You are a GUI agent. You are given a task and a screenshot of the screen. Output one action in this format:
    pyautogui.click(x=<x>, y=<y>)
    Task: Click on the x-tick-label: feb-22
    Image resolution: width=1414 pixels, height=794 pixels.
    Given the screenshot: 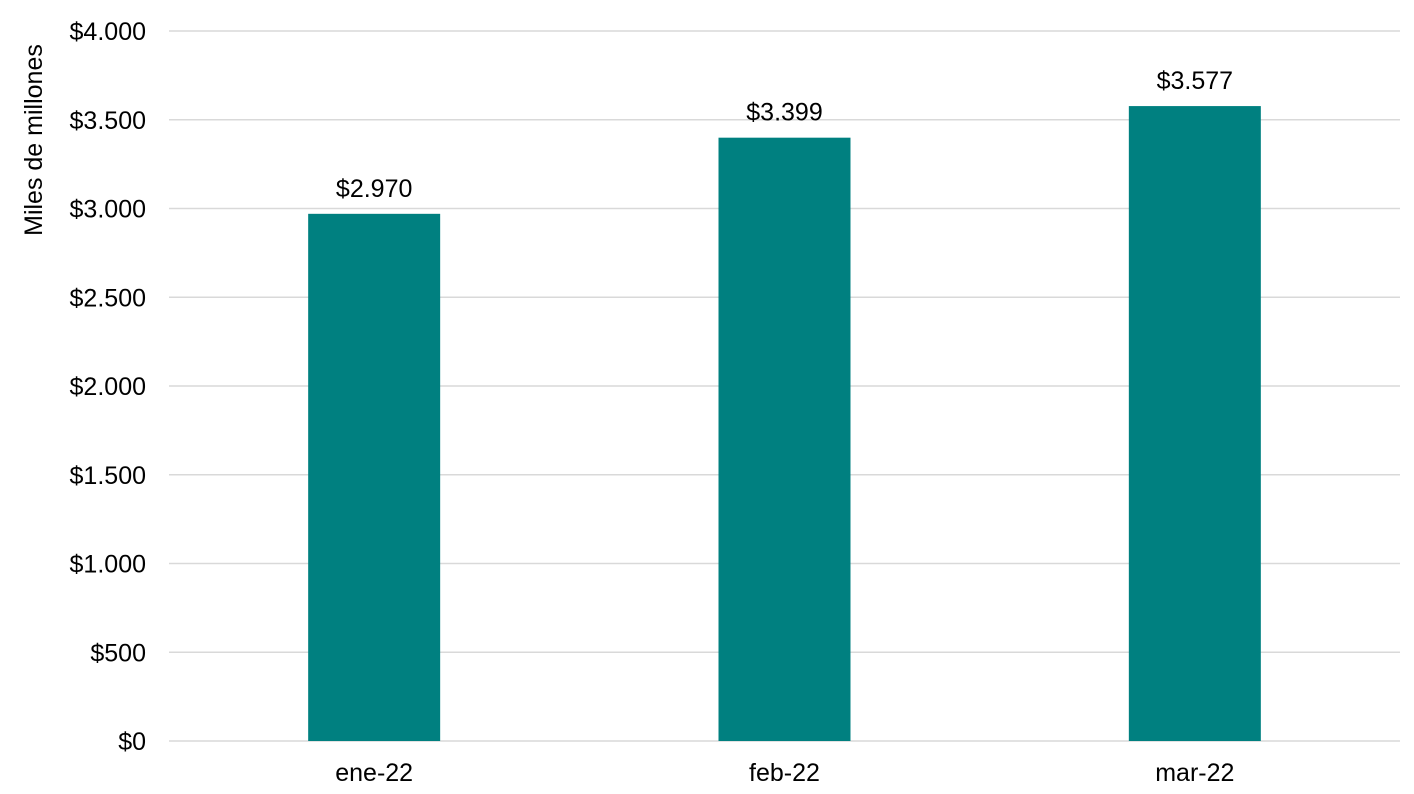 What is the action you would take?
    pyautogui.click(x=784, y=773)
    